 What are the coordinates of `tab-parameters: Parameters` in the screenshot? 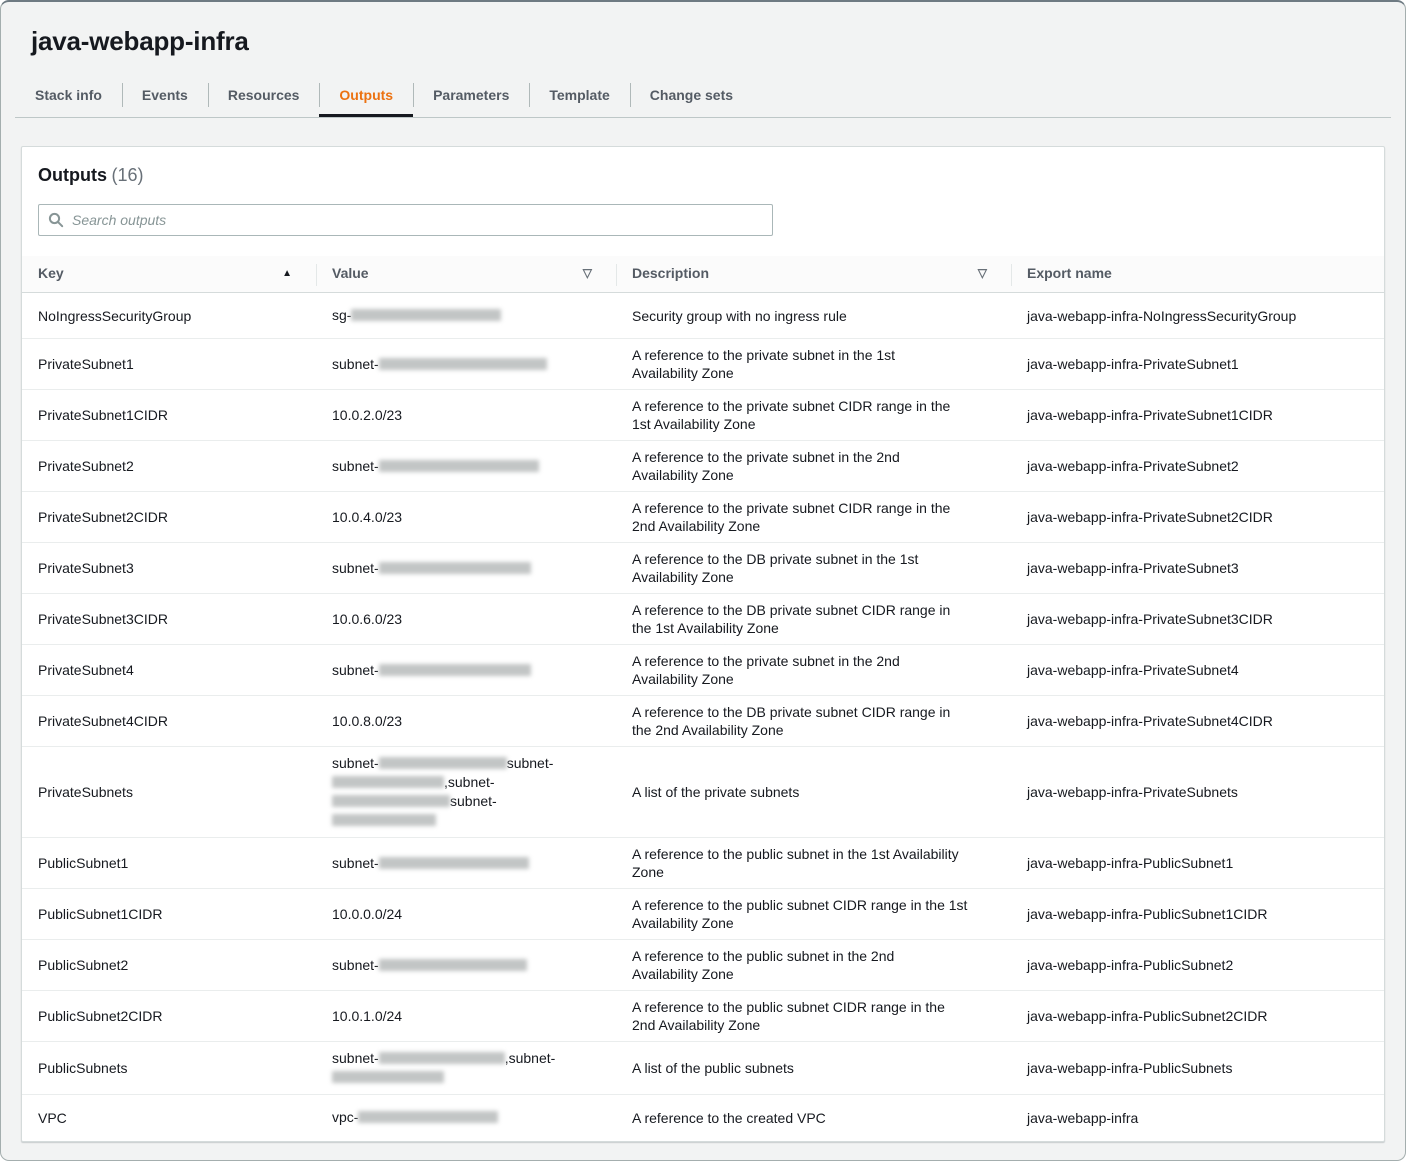 It's located at (471, 99).